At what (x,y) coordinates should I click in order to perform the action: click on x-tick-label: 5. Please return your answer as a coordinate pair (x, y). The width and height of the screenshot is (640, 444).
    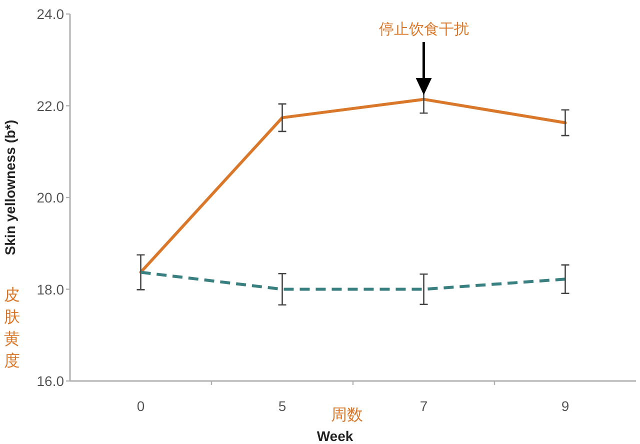
    Looking at the image, I should click on (282, 406).